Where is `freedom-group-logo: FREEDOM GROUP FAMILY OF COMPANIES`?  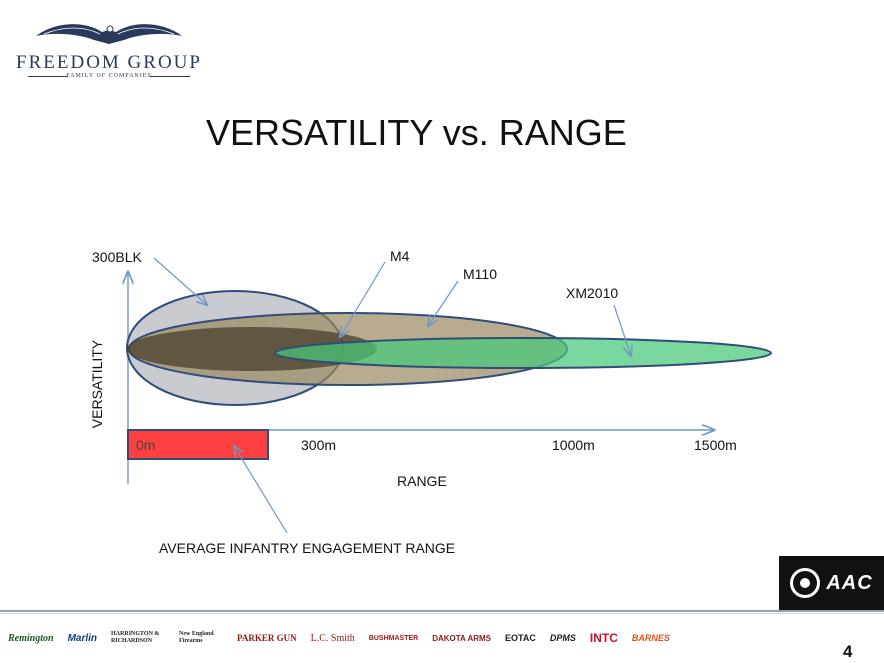
freedom-group-logo: FREEDOM GROUP FAMILY OF COMPANIES is located at coordinates (109, 49).